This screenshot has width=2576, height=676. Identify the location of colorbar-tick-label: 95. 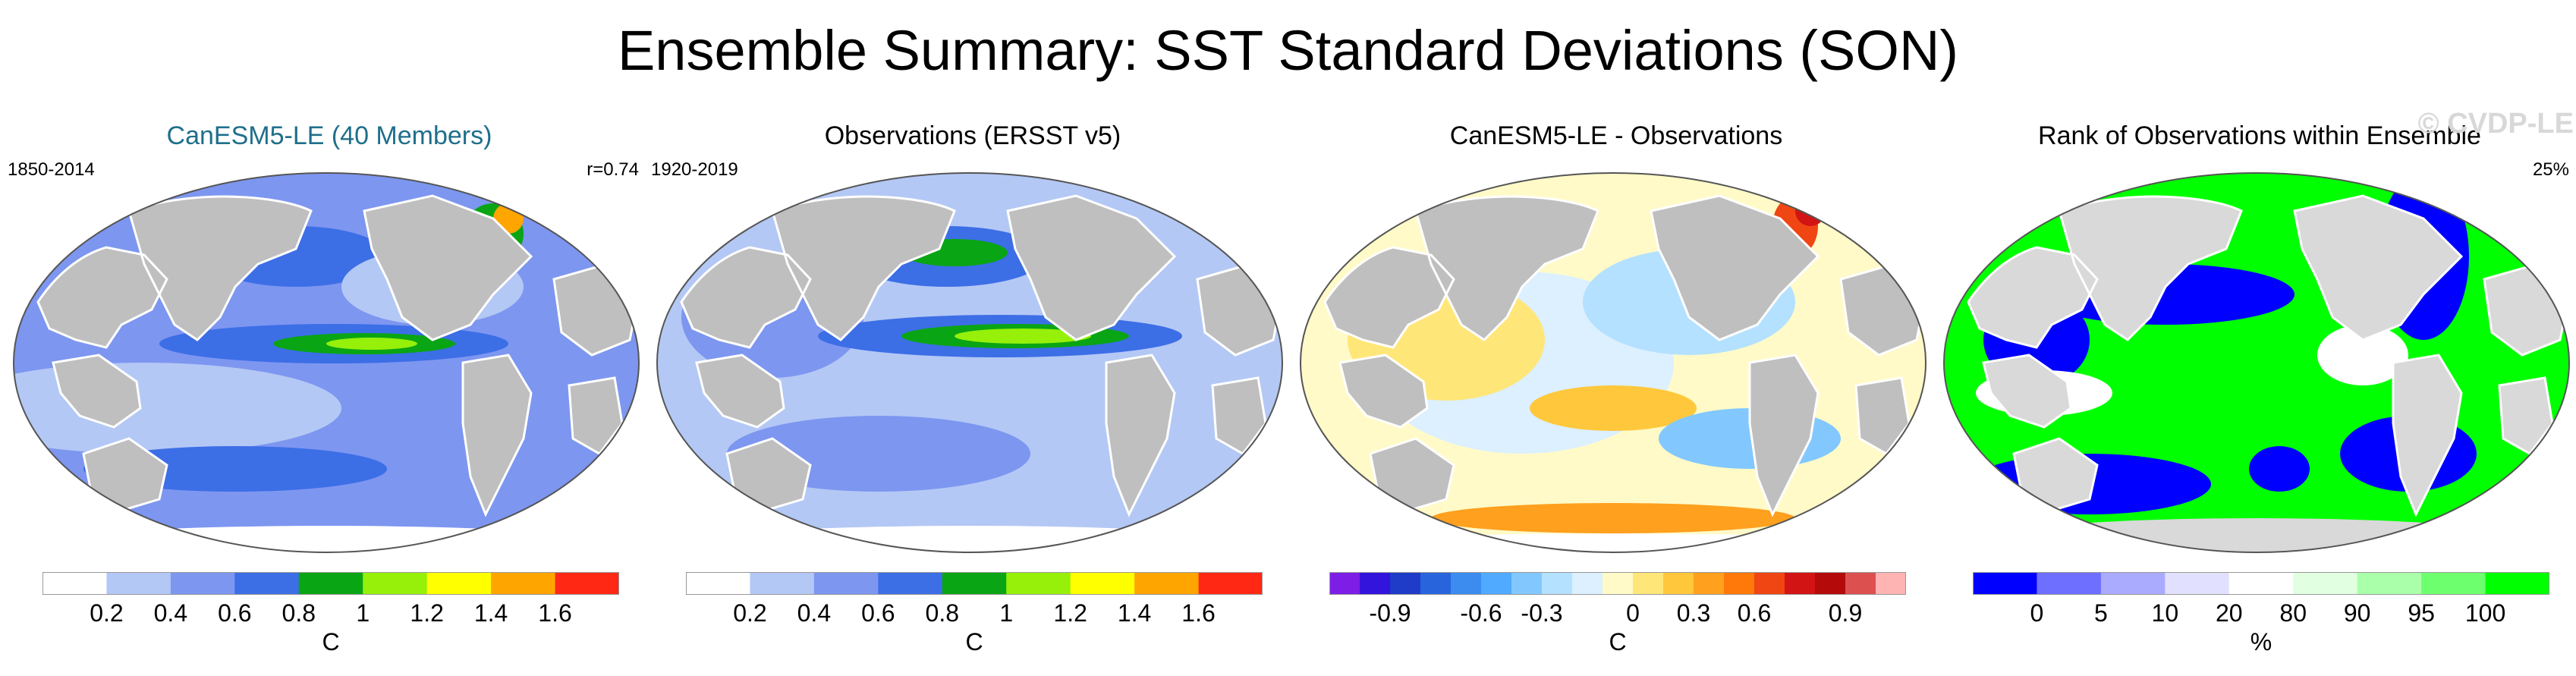
(2421, 613).